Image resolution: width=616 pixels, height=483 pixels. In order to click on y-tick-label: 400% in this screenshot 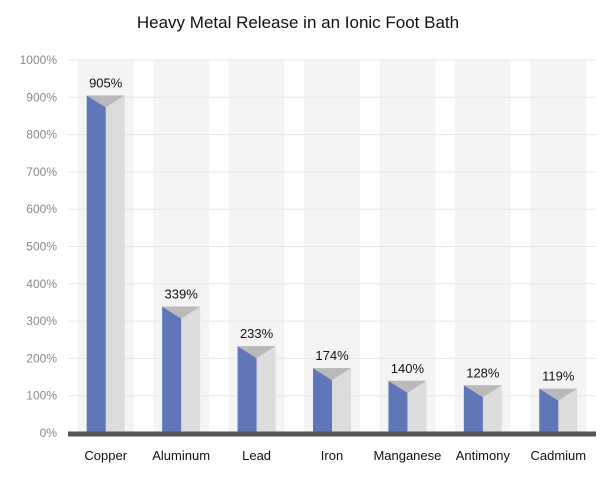, I will do `click(41, 284)`.